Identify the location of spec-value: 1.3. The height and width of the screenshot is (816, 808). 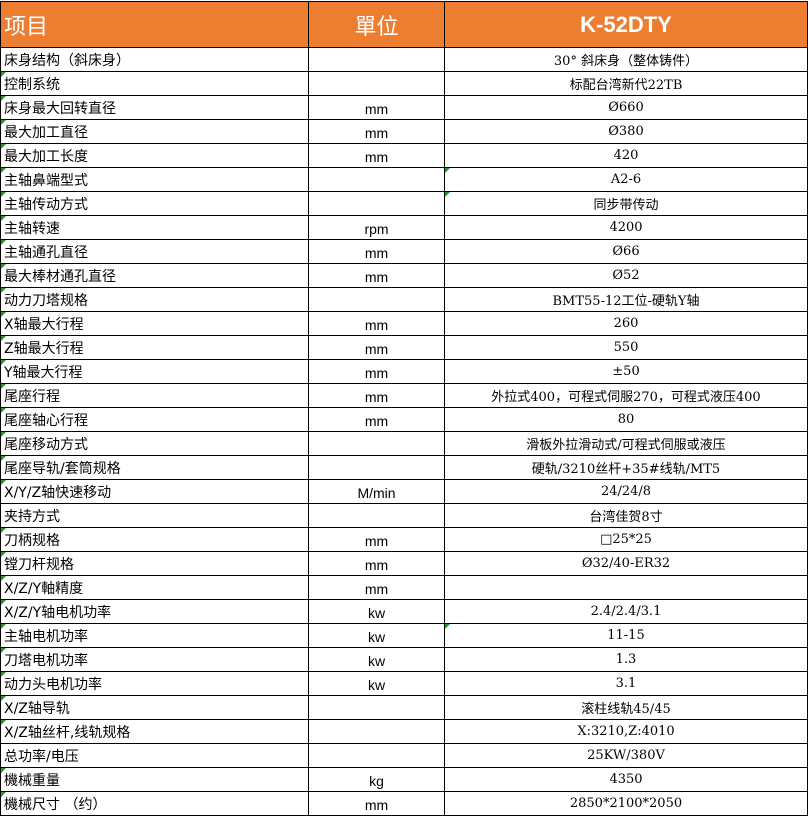
(626, 659).